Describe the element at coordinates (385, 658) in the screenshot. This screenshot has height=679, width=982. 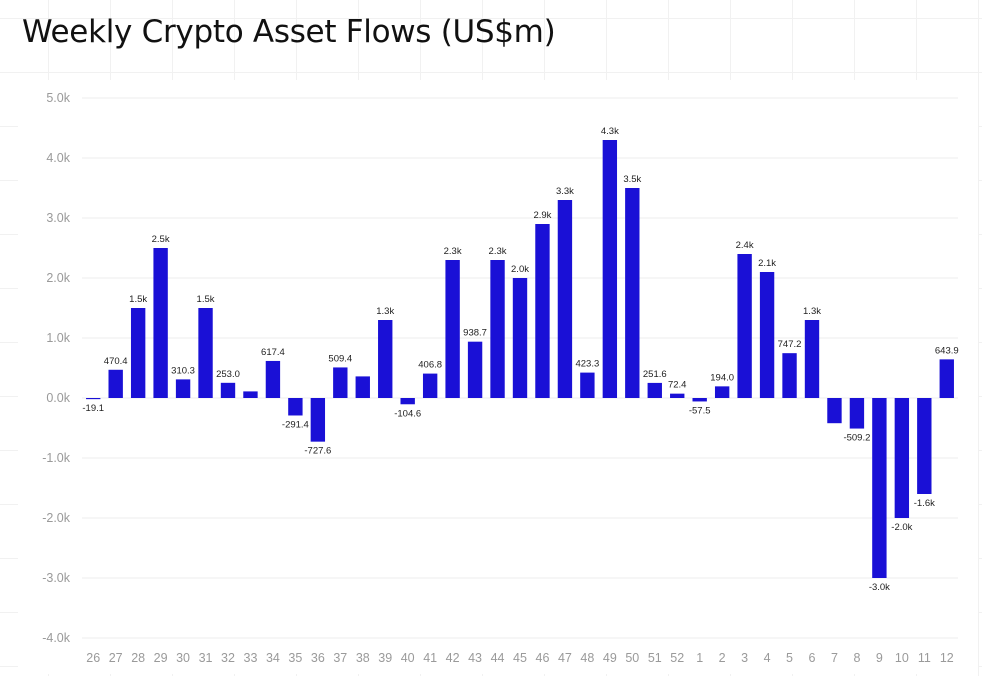
I see `x-tick-label: 39` at that location.